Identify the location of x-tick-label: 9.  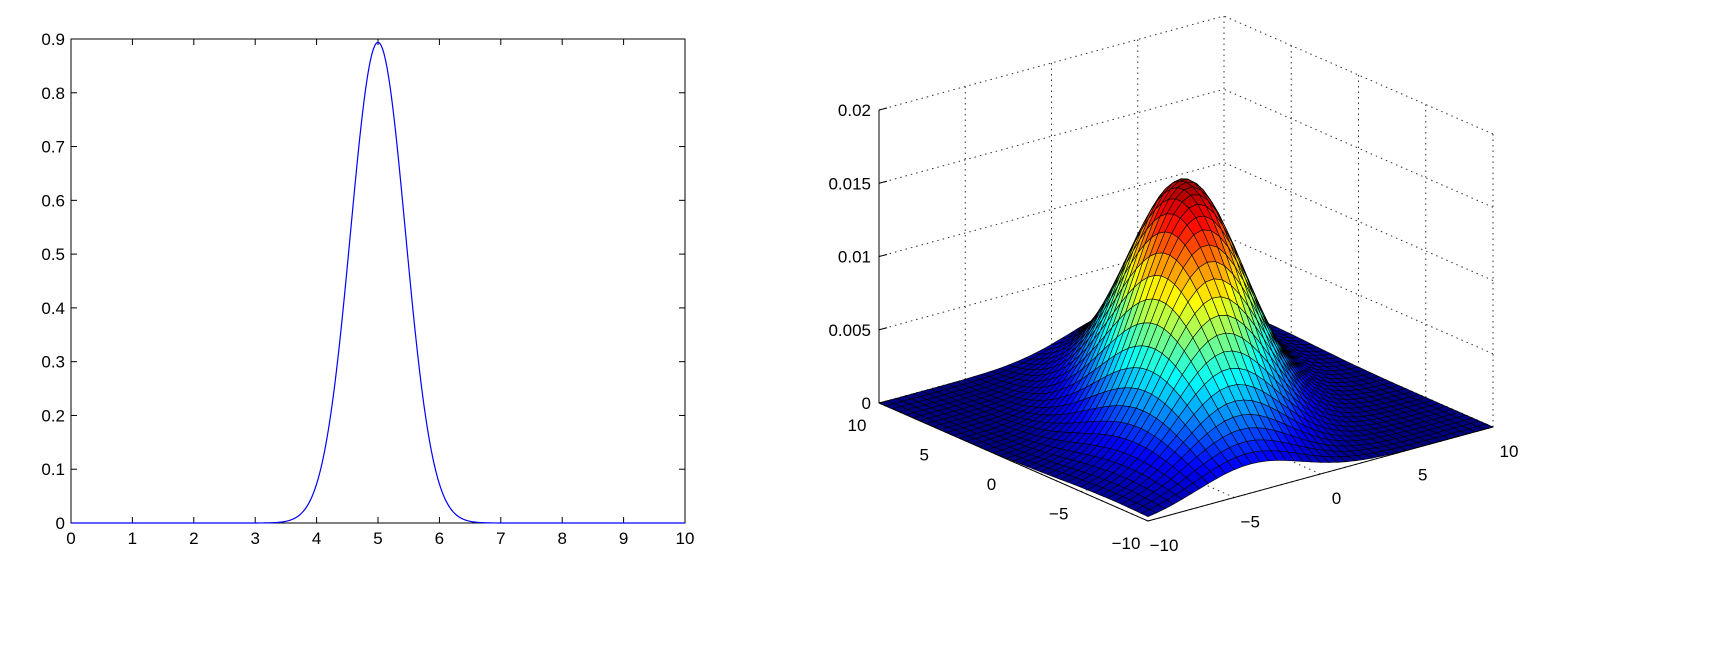
(623, 538).